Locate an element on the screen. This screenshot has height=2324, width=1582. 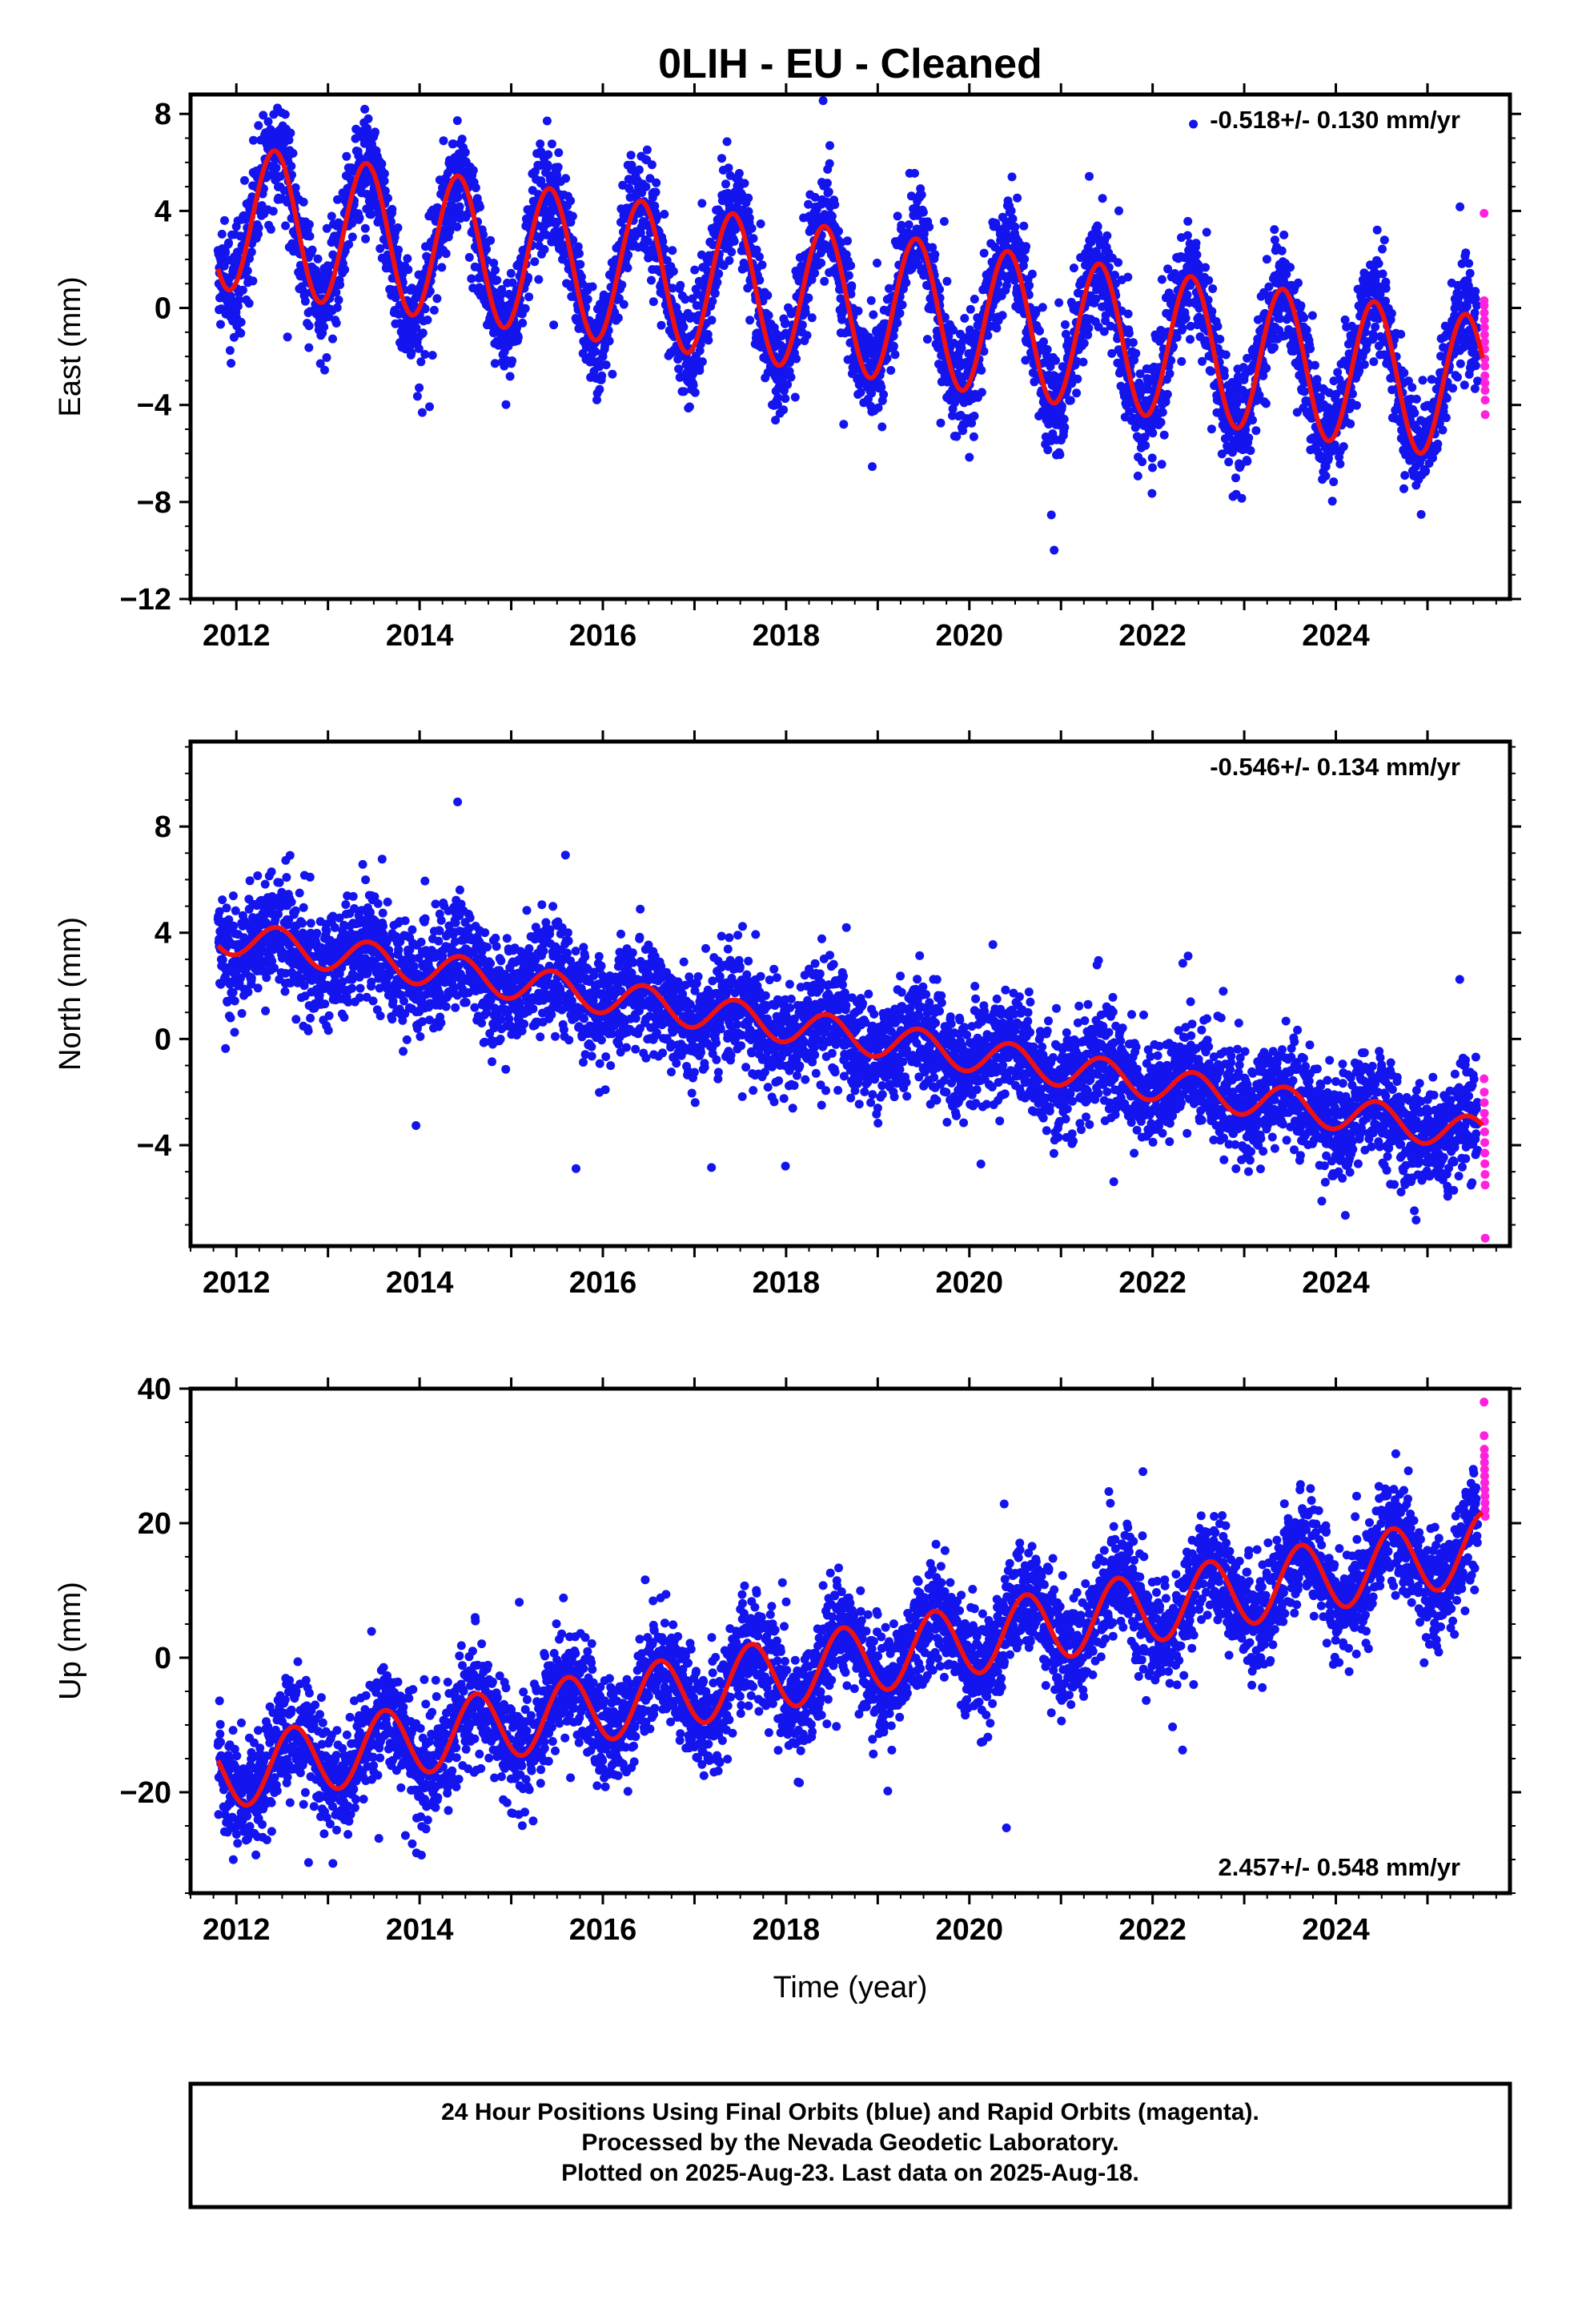
north-final-orbit-series is located at coordinates (848, 1010).